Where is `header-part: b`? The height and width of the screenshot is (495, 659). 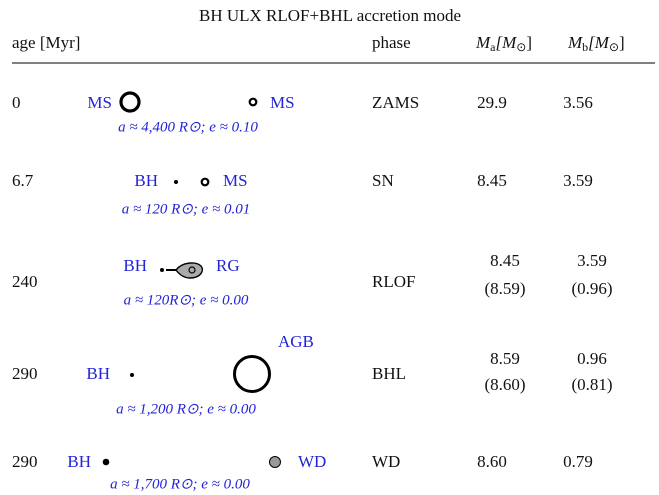 header-part: b is located at coordinates (585, 47).